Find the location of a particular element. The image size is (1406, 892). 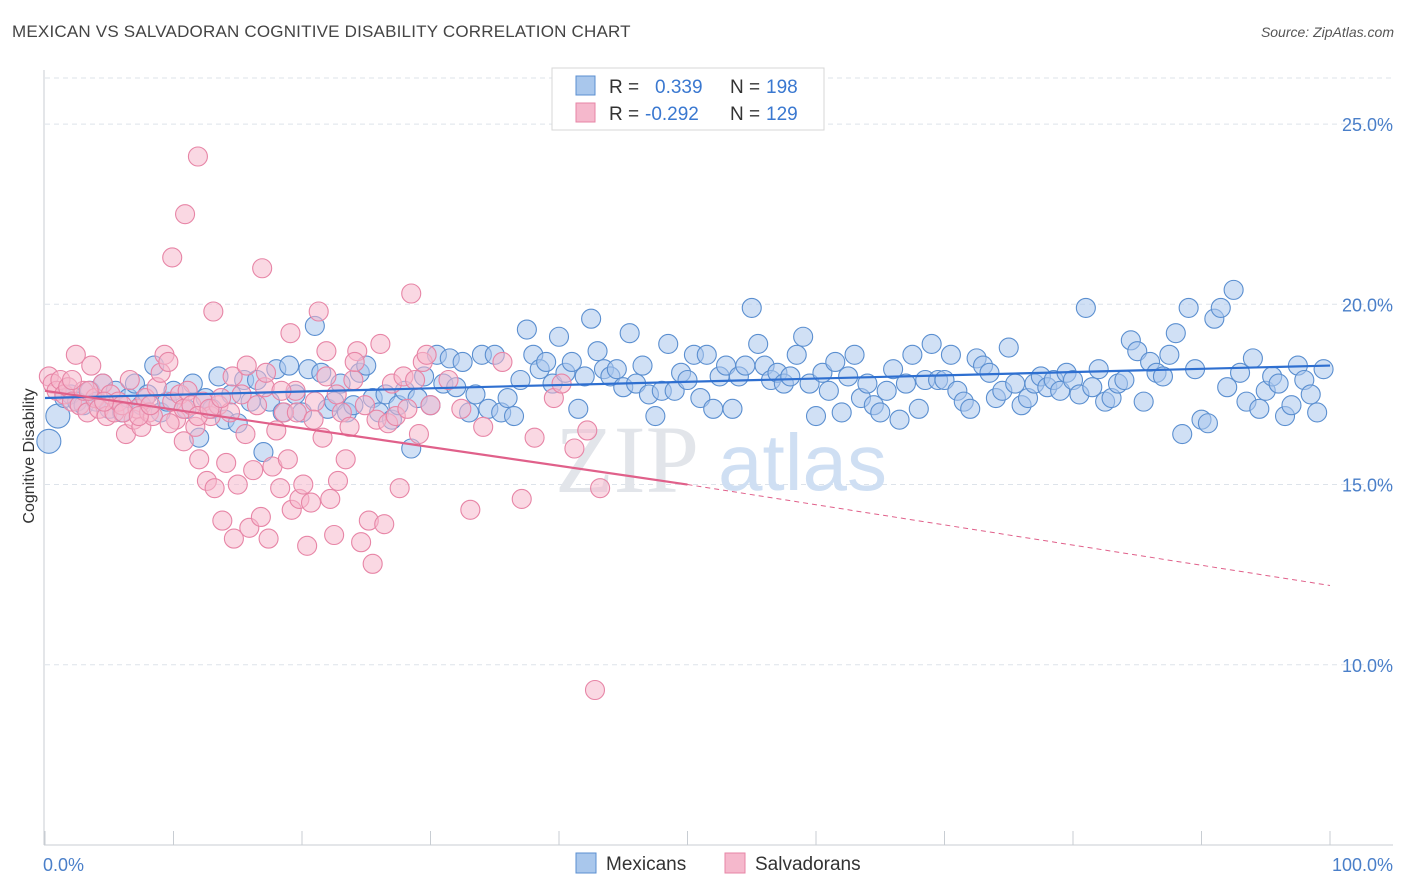

watermark-atlas: atlas is located at coordinates (802, 462).